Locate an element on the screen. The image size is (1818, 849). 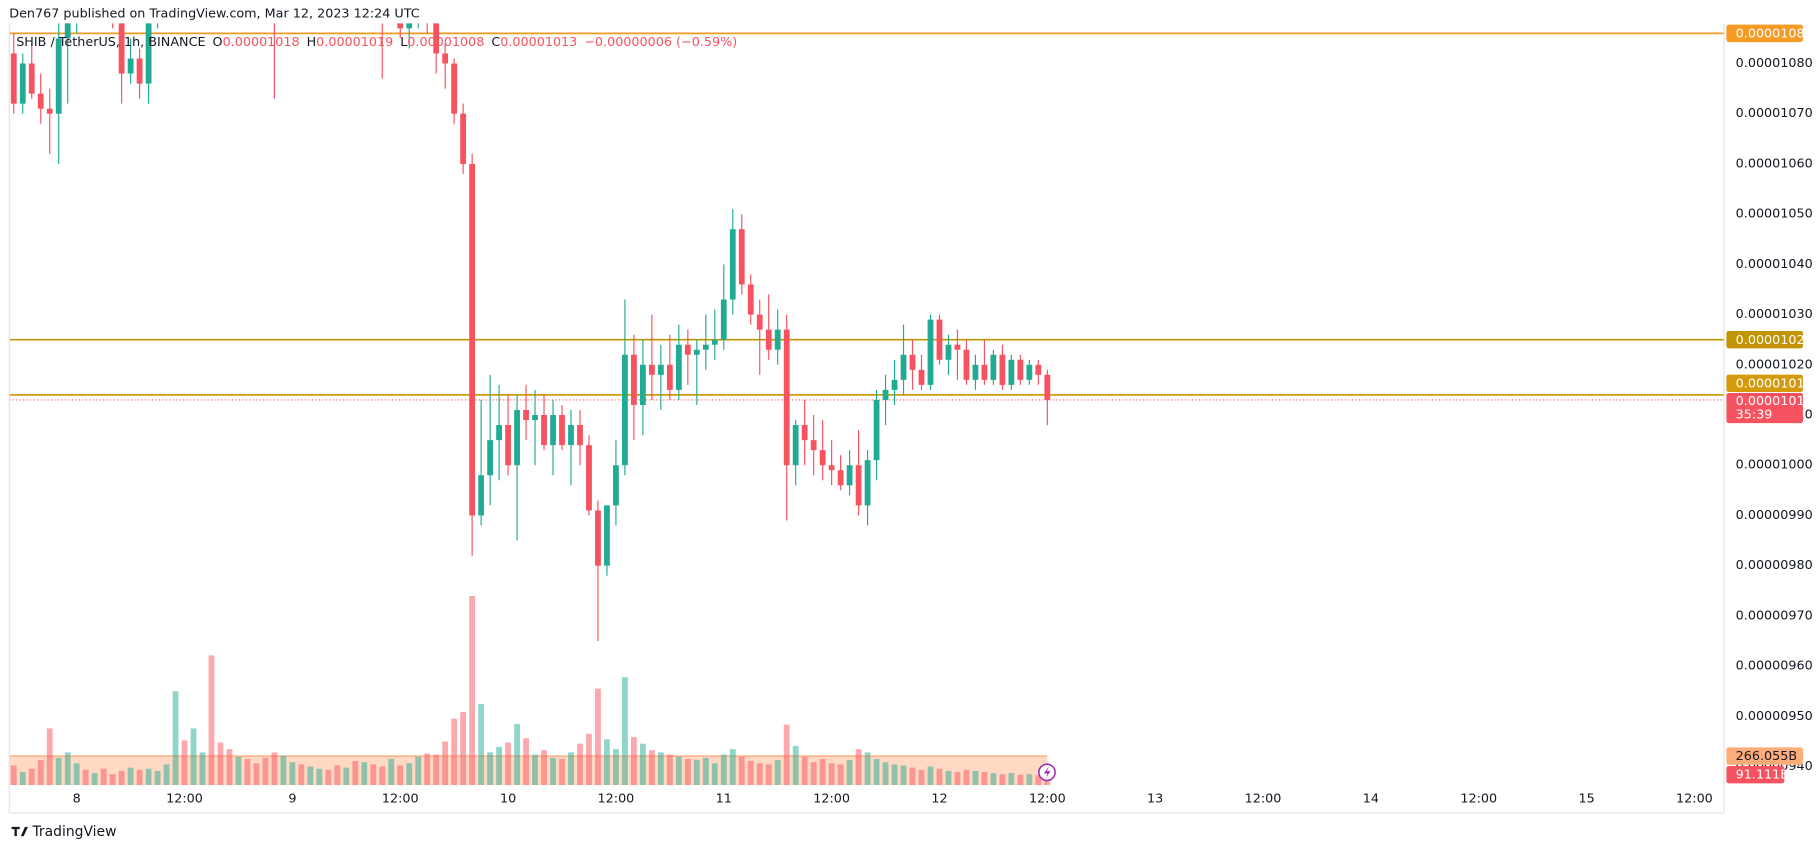
symbol: SHIB / TetherUS, 1h, BINANCE is located at coordinates (110, 41).